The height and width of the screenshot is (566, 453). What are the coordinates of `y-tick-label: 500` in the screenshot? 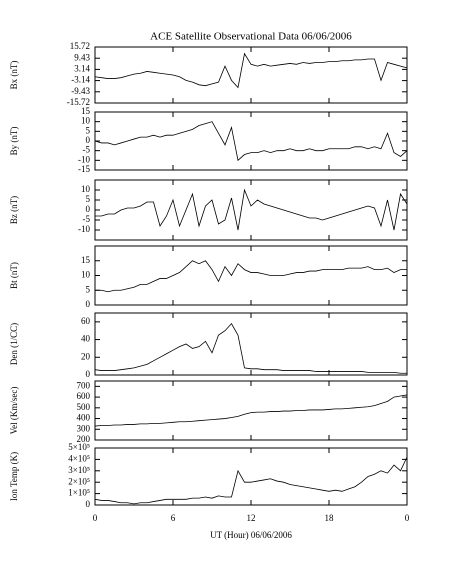 It's located at (84, 407).